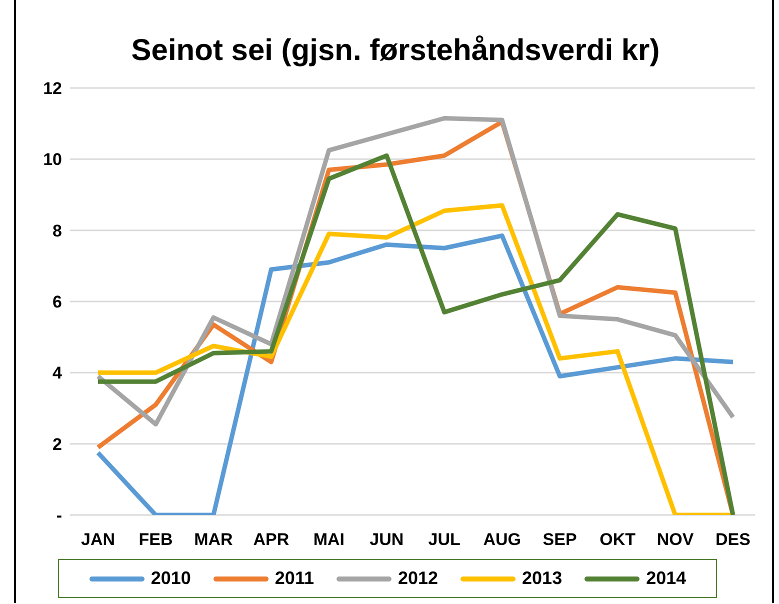 This screenshot has width=779, height=604. I want to click on legend-label: 2011, so click(294, 578).